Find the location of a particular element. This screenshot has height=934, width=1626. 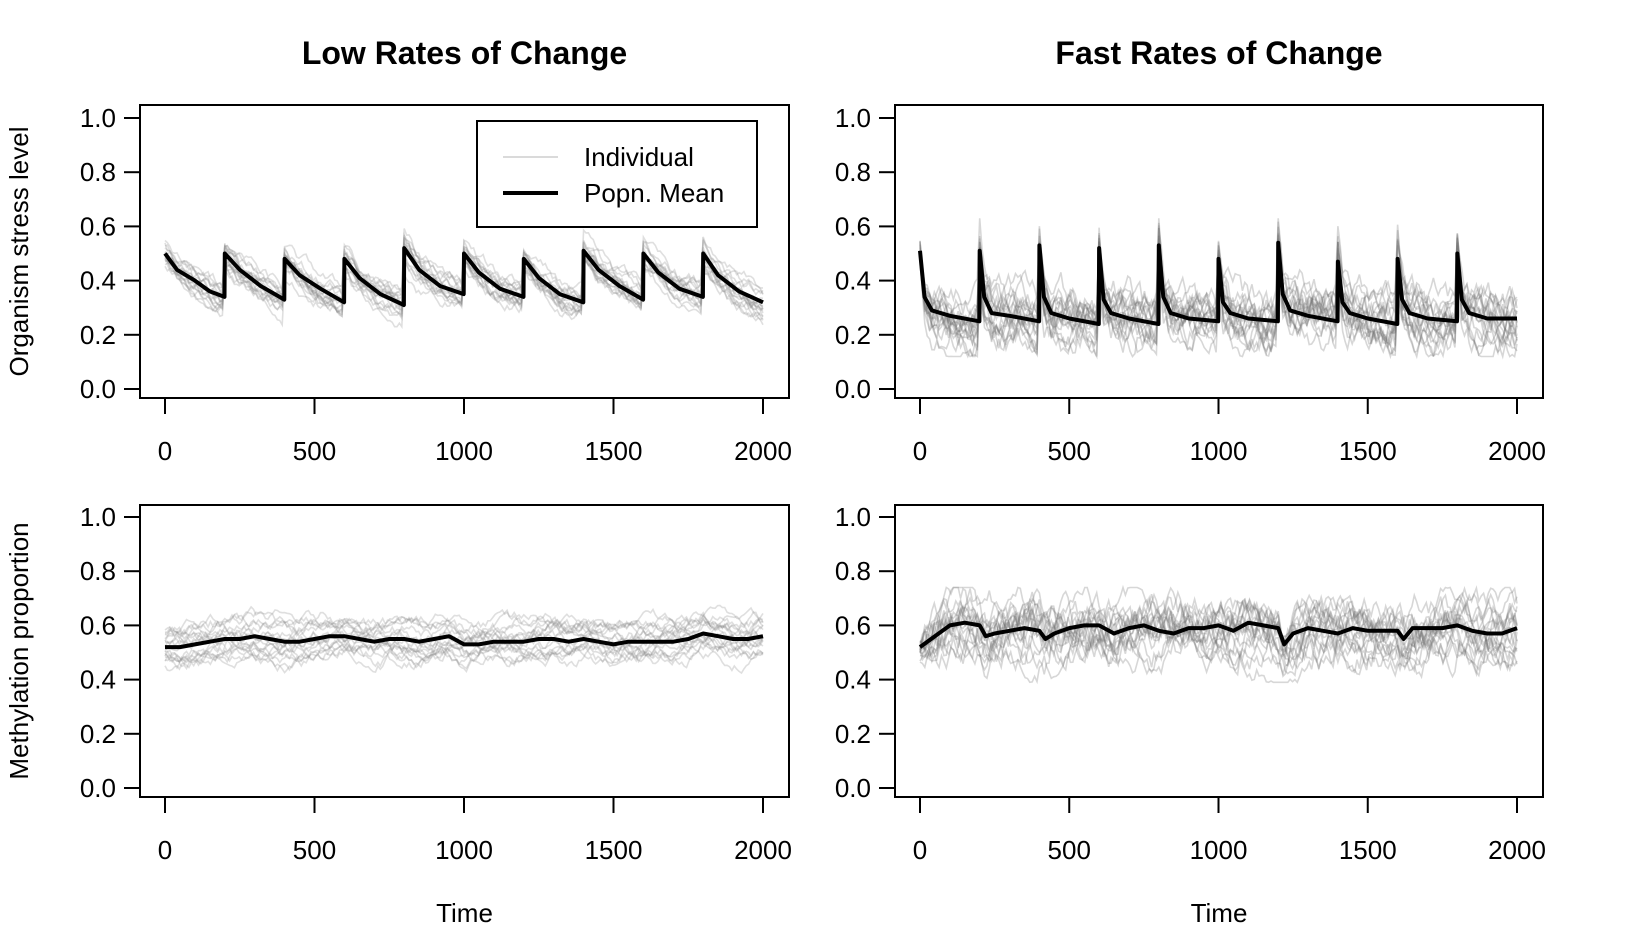

y-axis-label: Methylation proportion is located at coordinates (19, 650).